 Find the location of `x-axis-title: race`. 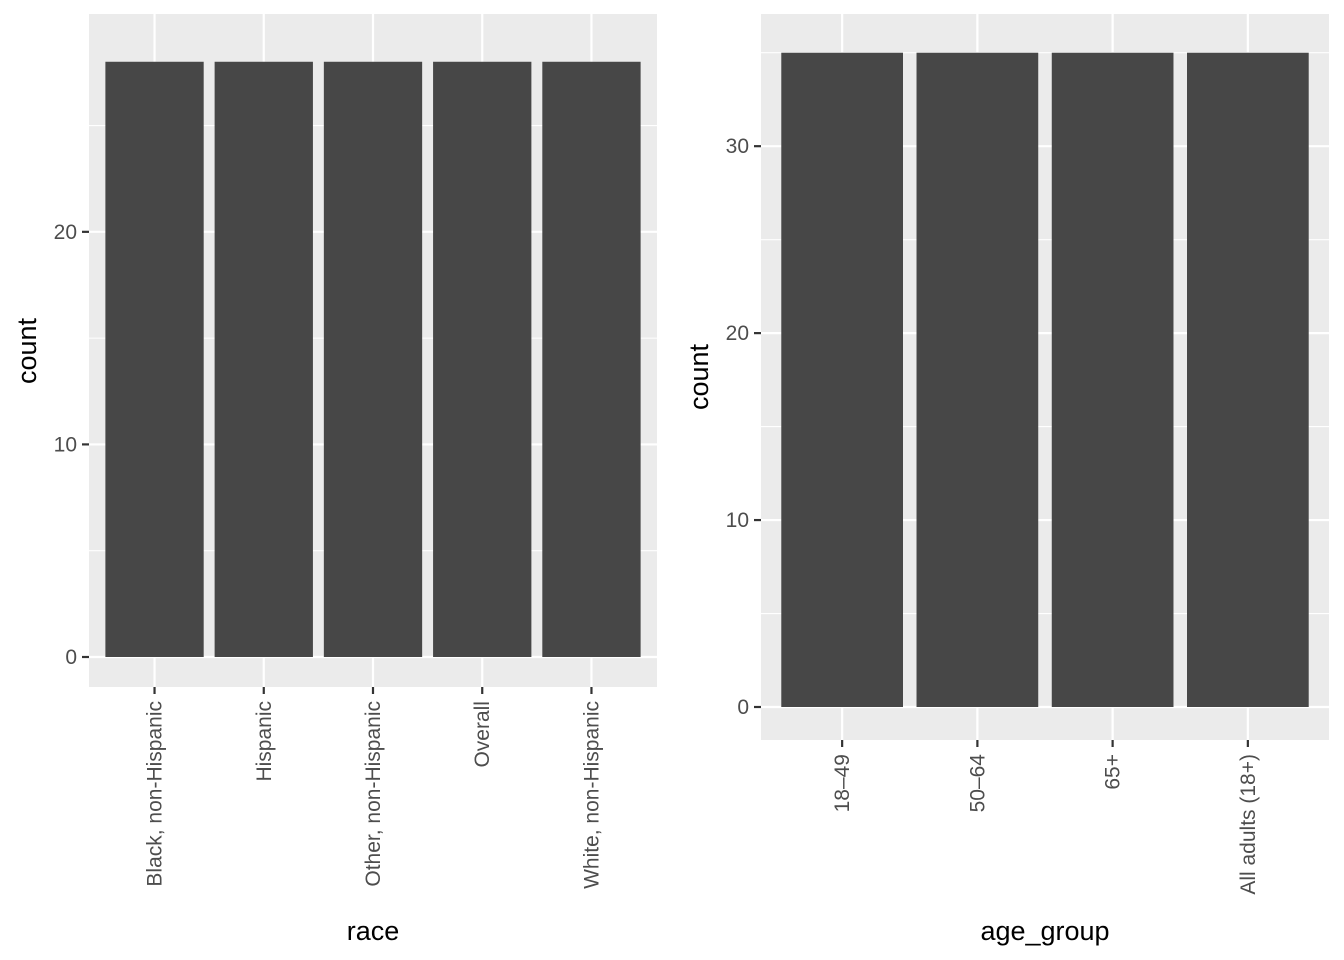

x-axis-title: race is located at coordinates (373, 931).